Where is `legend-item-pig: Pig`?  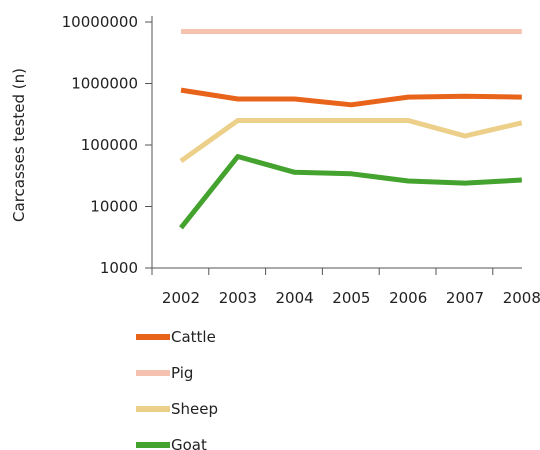
legend-item-pig: Pig is located at coordinates (164, 373).